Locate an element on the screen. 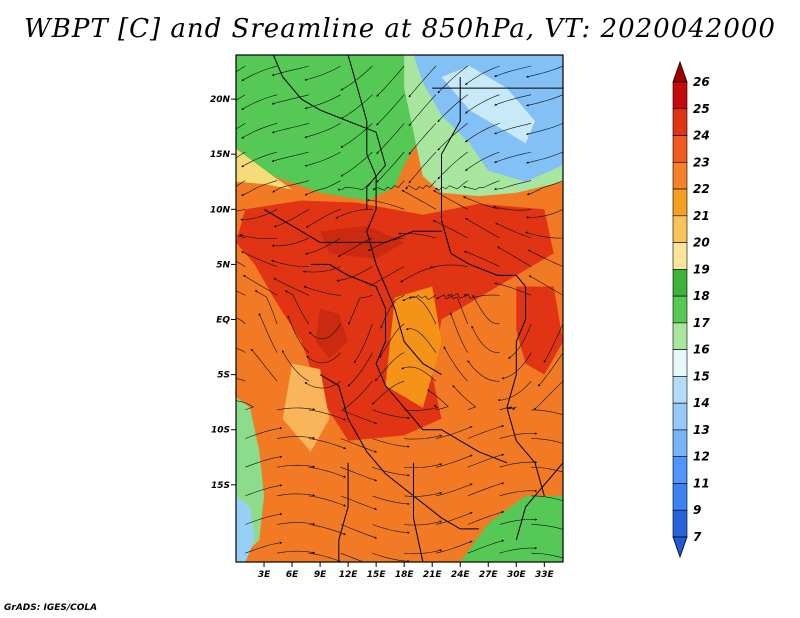  lon-tick-label: 6E is located at coordinates (292, 575).